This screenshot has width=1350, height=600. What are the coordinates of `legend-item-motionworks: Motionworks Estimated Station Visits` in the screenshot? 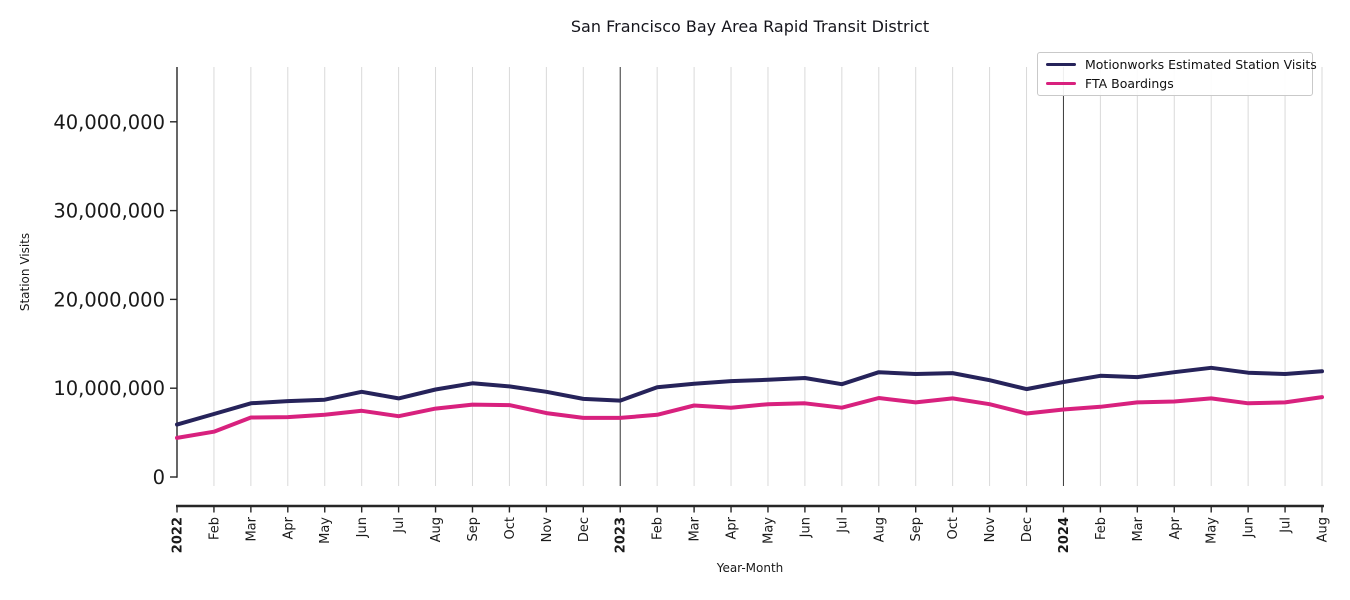 It's located at (1181, 64).